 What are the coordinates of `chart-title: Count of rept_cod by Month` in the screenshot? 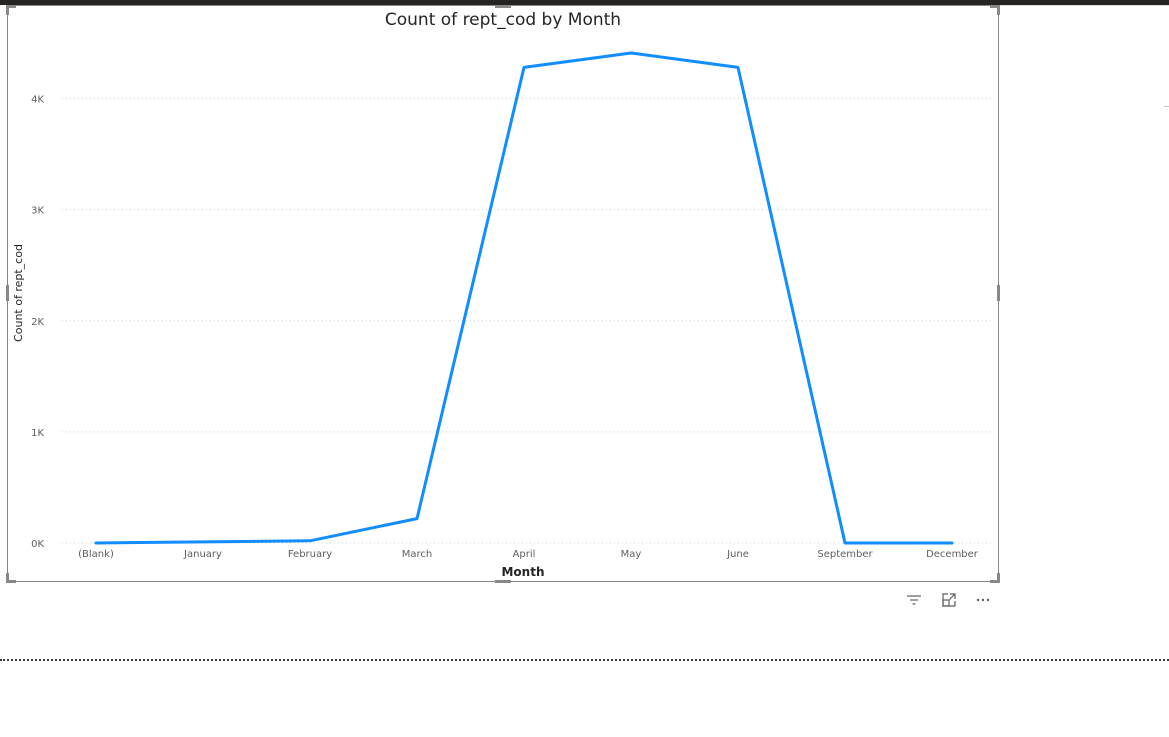 It's located at (503, 20).